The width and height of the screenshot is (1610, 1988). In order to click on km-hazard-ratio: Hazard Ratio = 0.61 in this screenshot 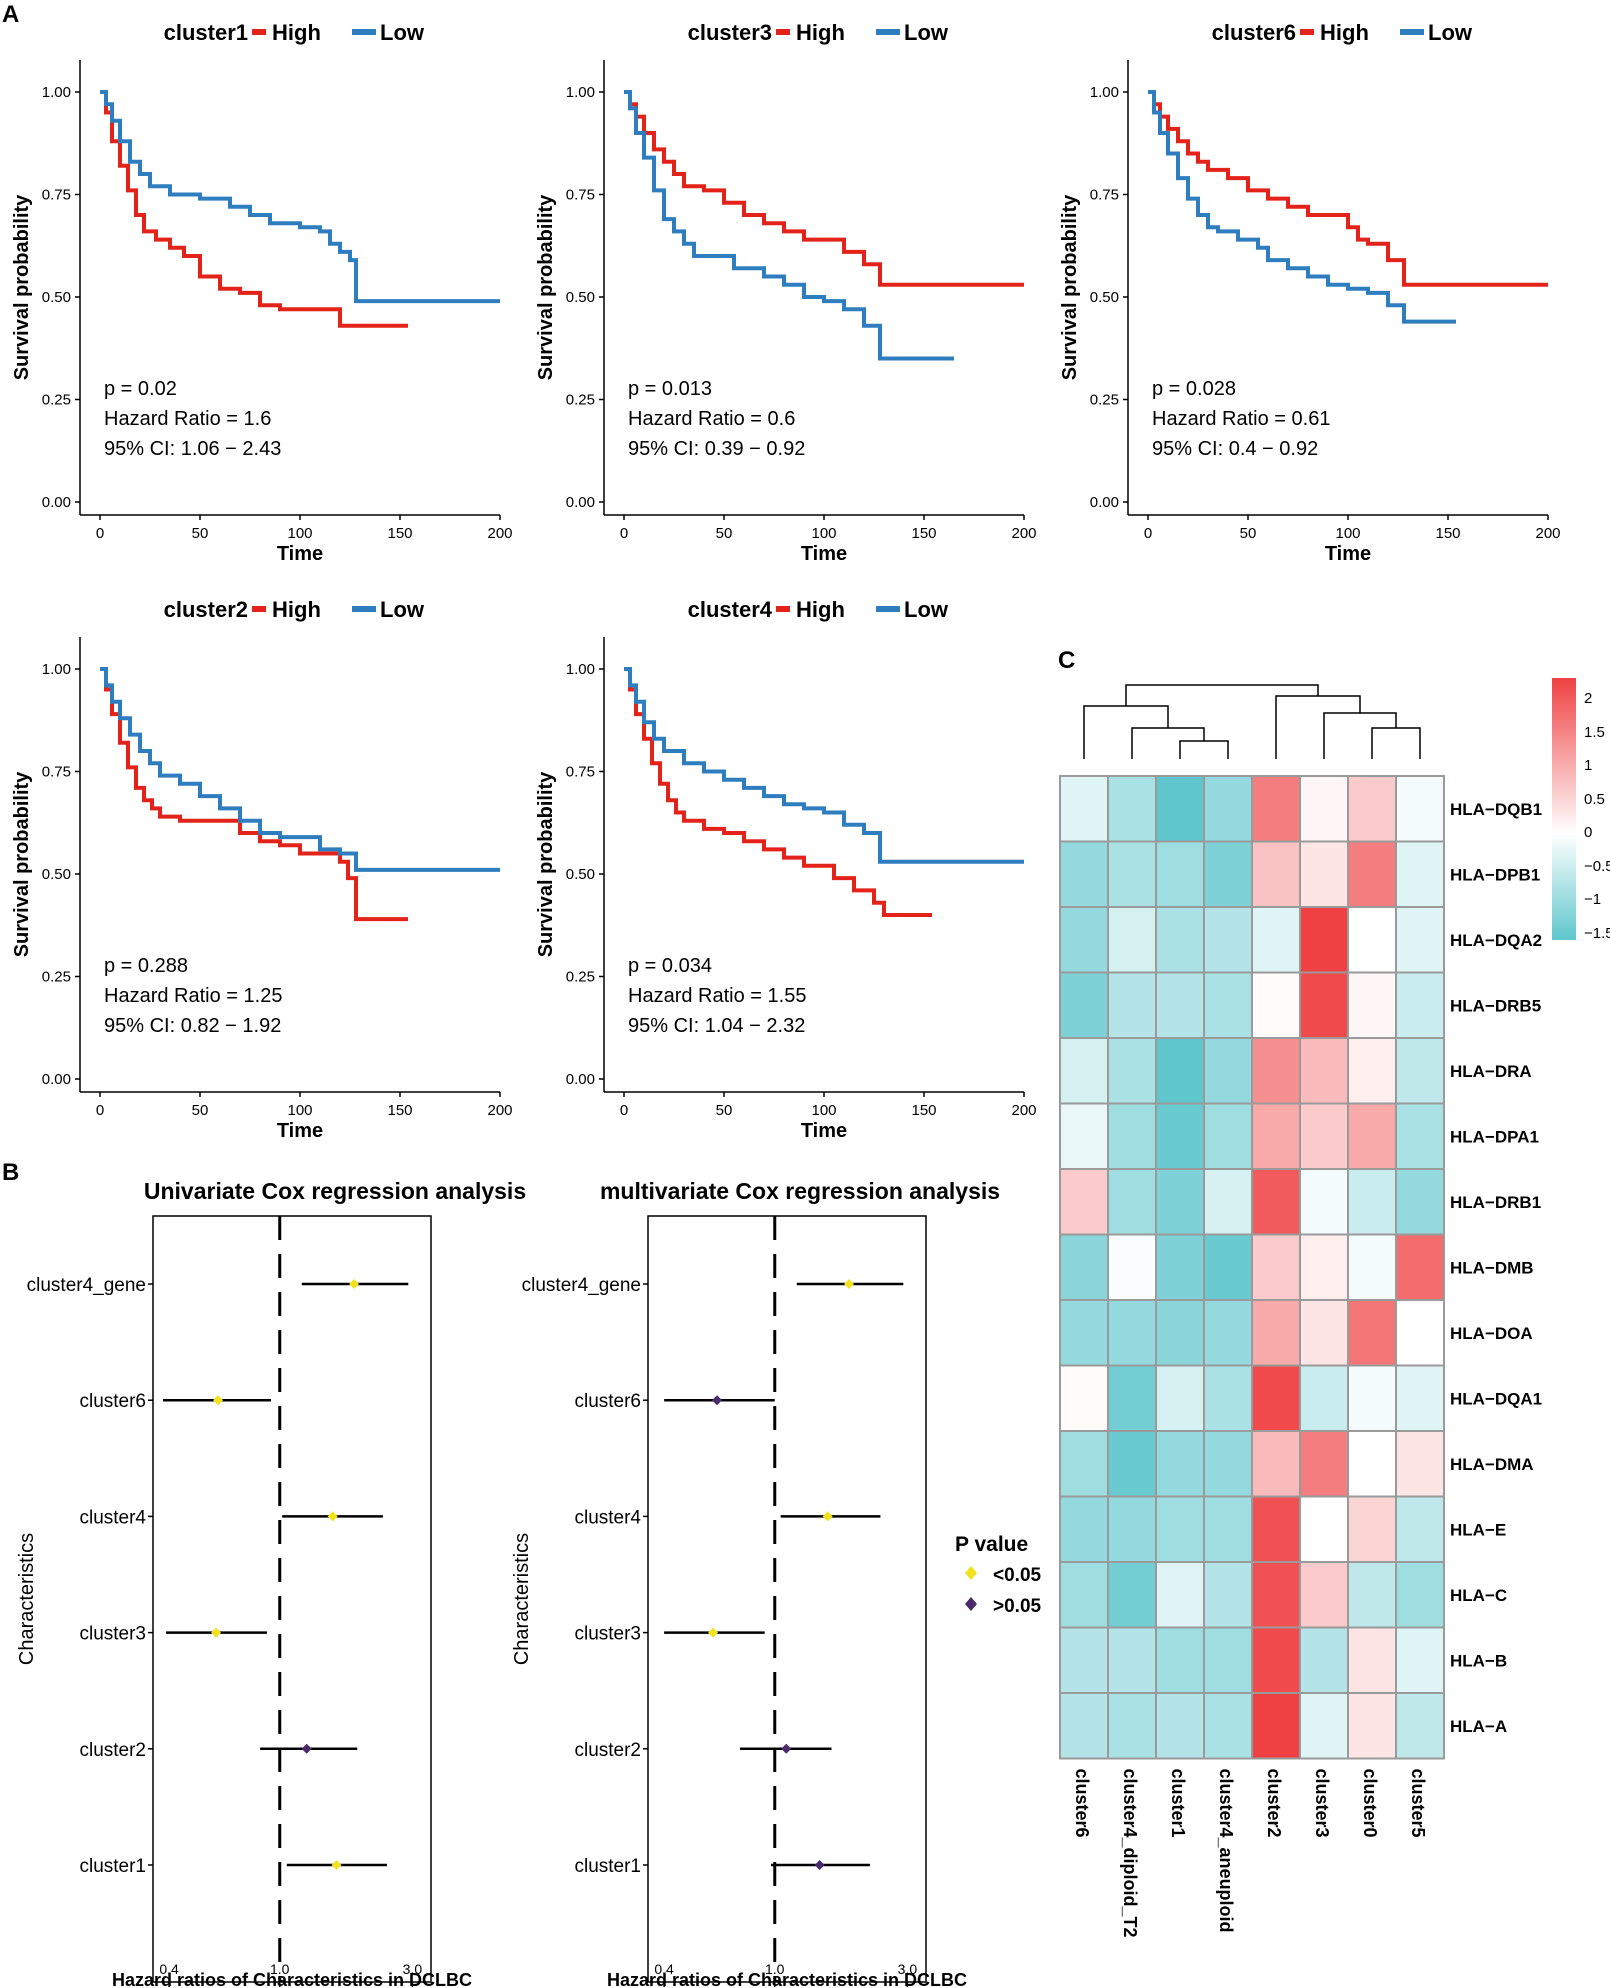, I will do `click(1241, 419)`.